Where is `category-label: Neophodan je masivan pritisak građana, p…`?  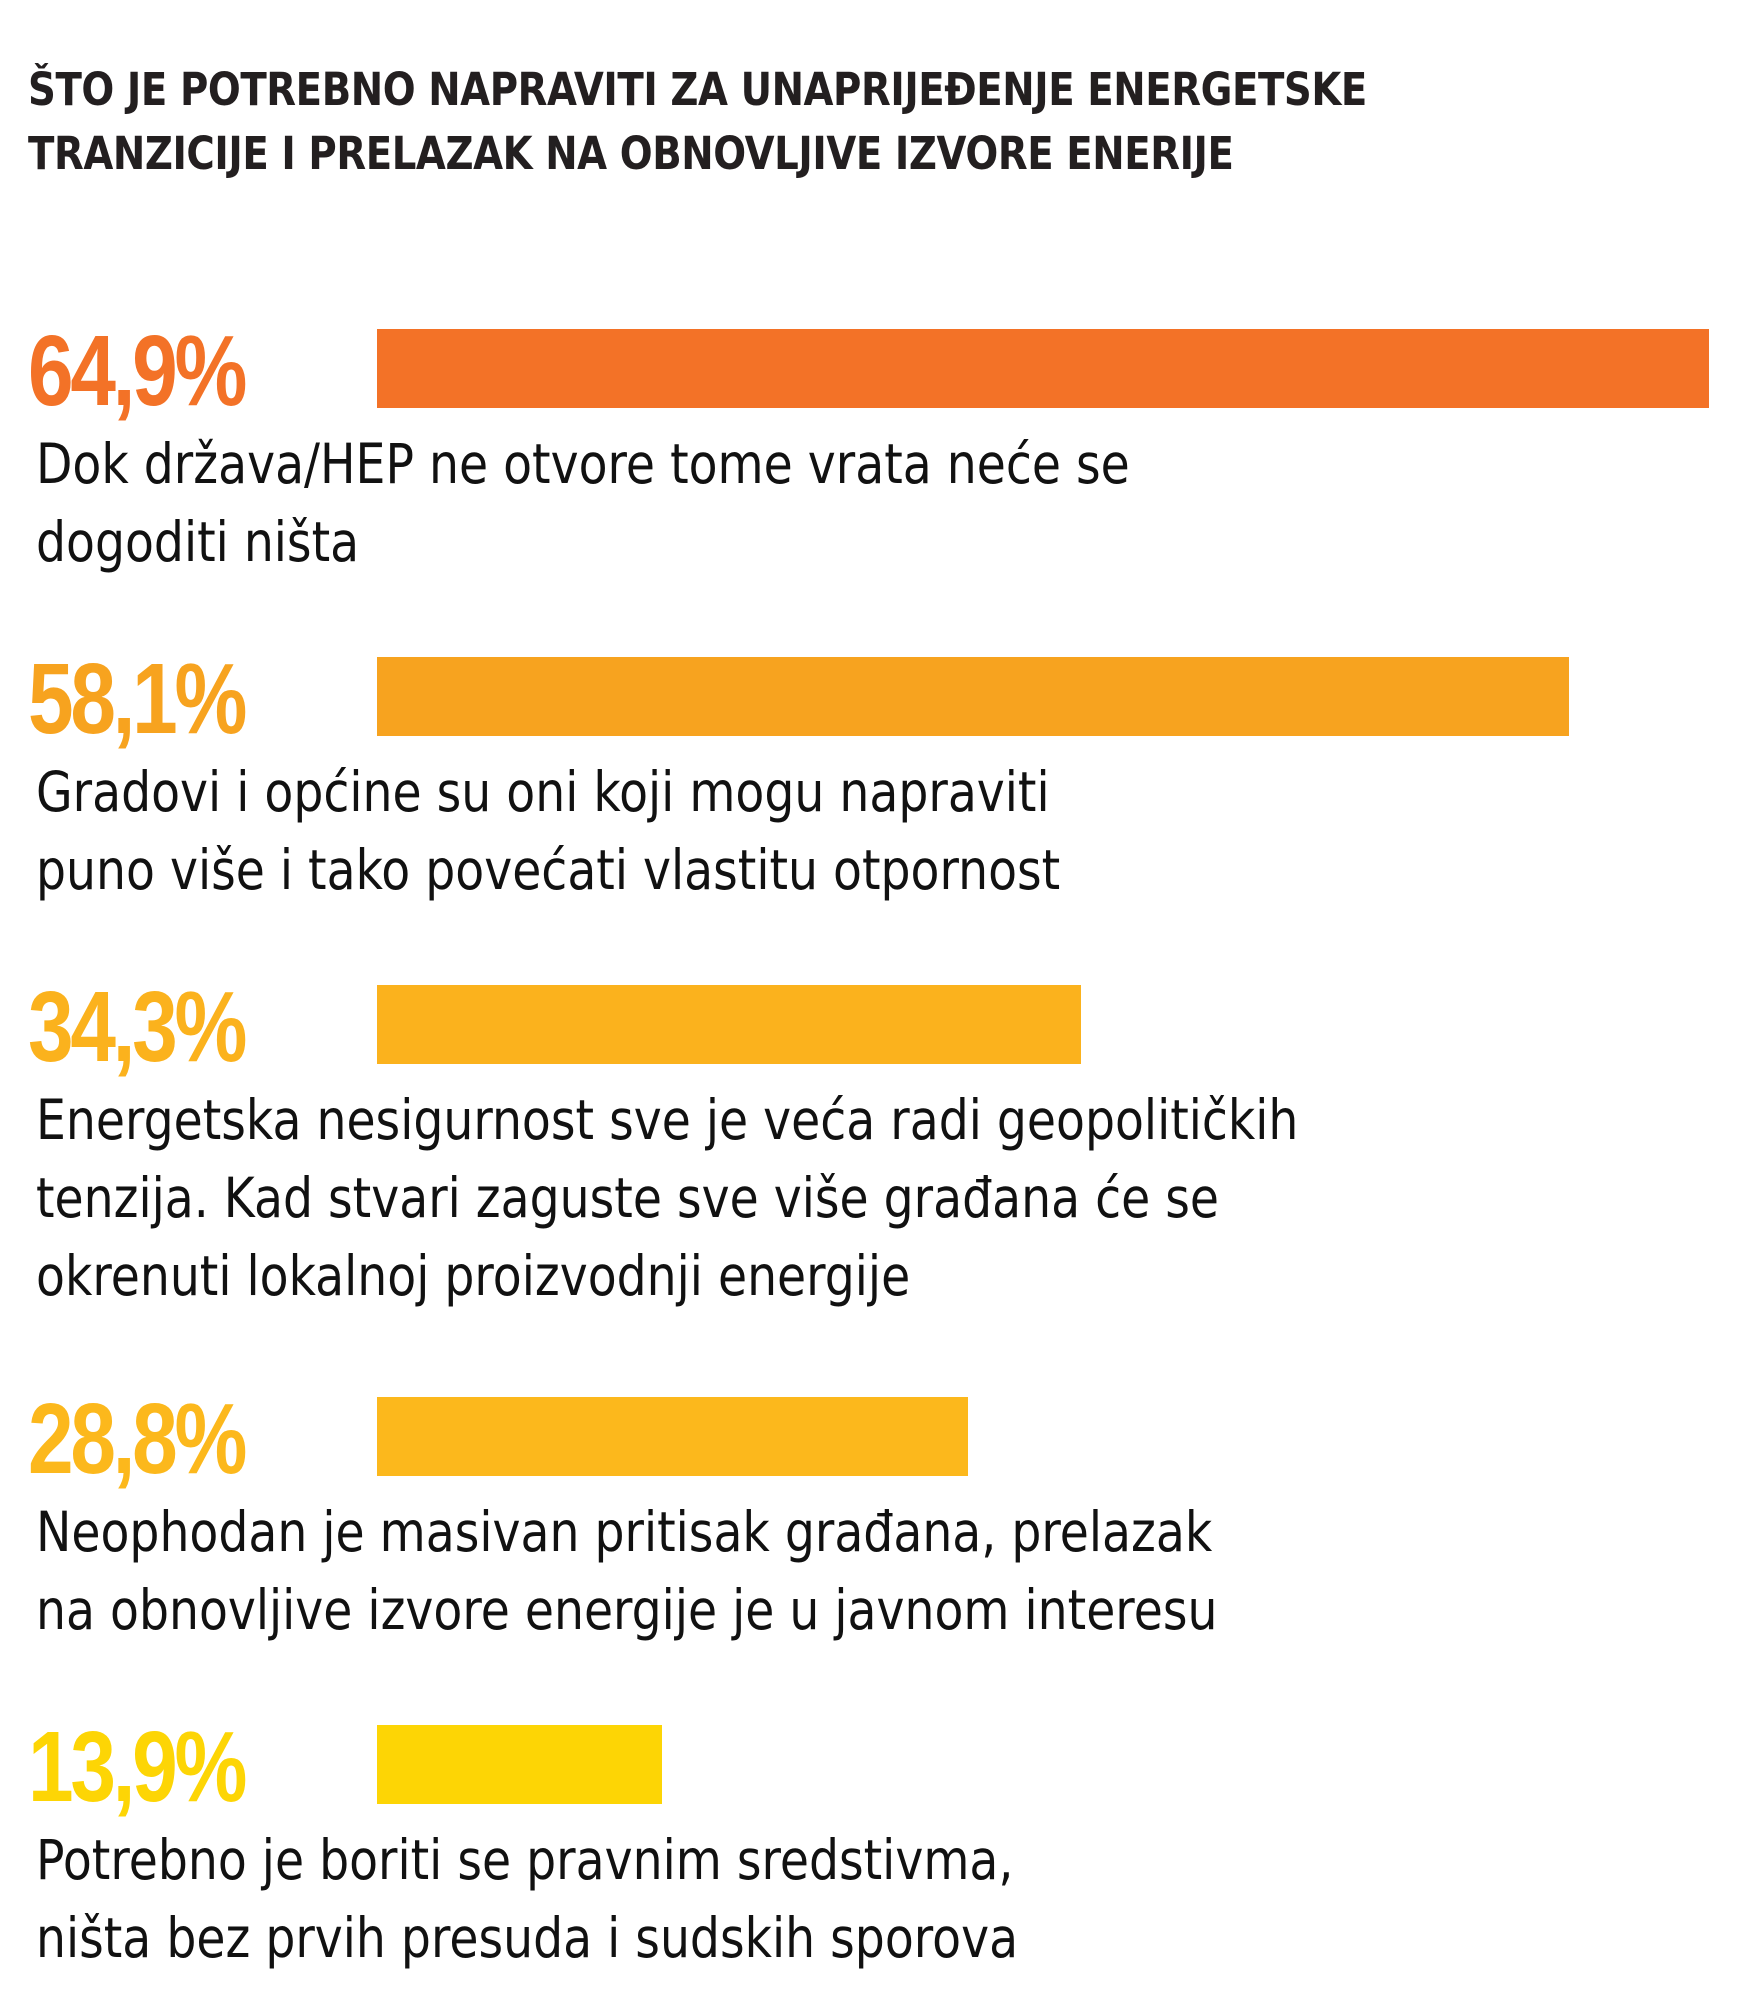 category-label: Neophodan je masivan pritisak građana, p… is located at coordinates (745, 1571).